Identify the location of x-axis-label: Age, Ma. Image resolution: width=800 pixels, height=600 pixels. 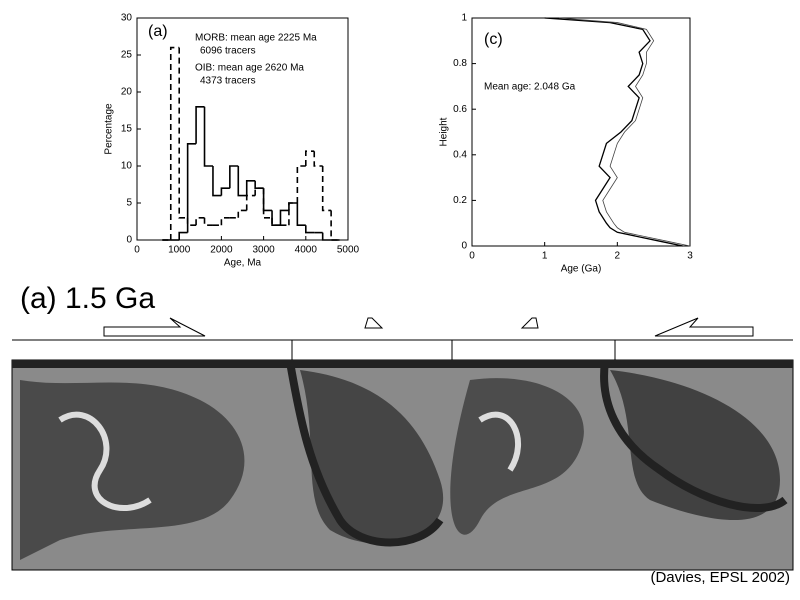
(243, 263).